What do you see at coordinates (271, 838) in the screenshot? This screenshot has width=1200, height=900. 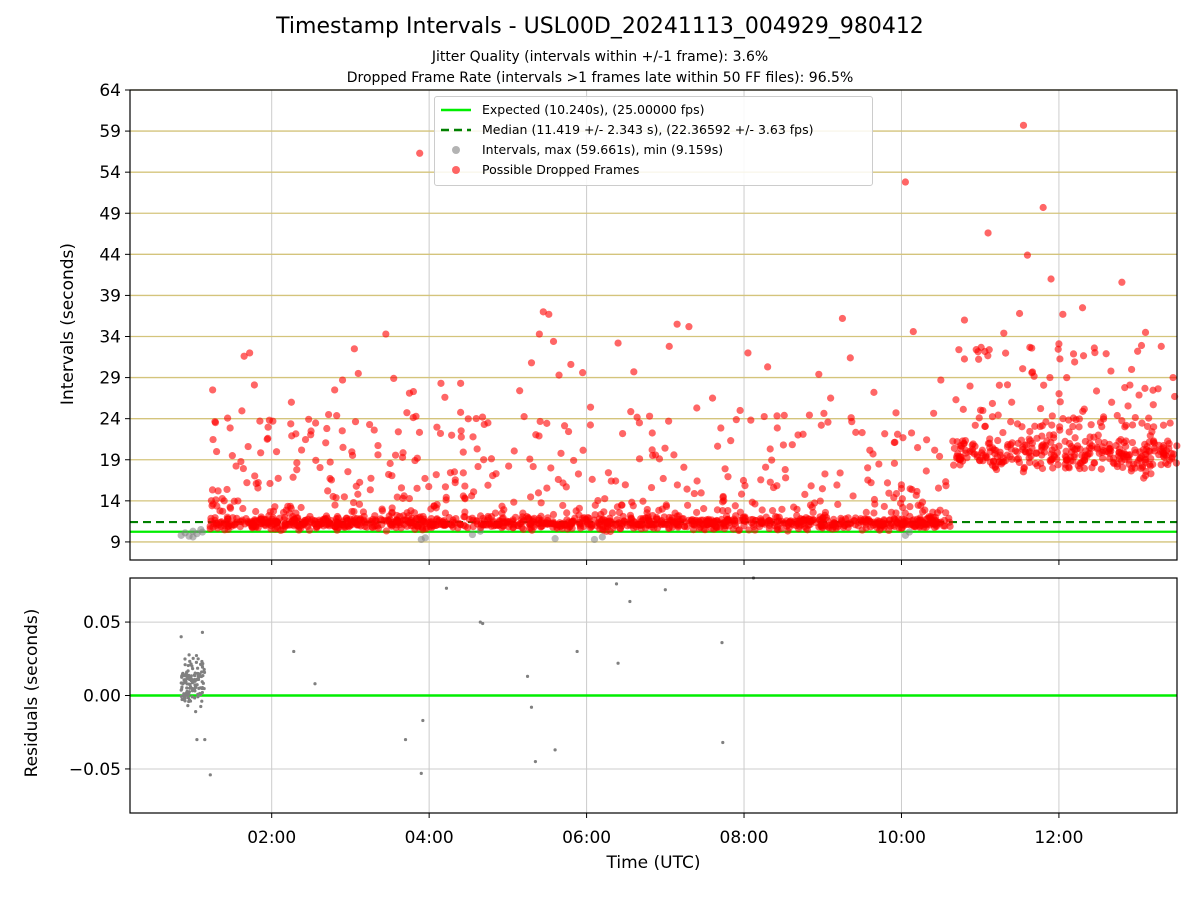 I see `x-tick-label: 02:00` at bounding box center [271, 838].